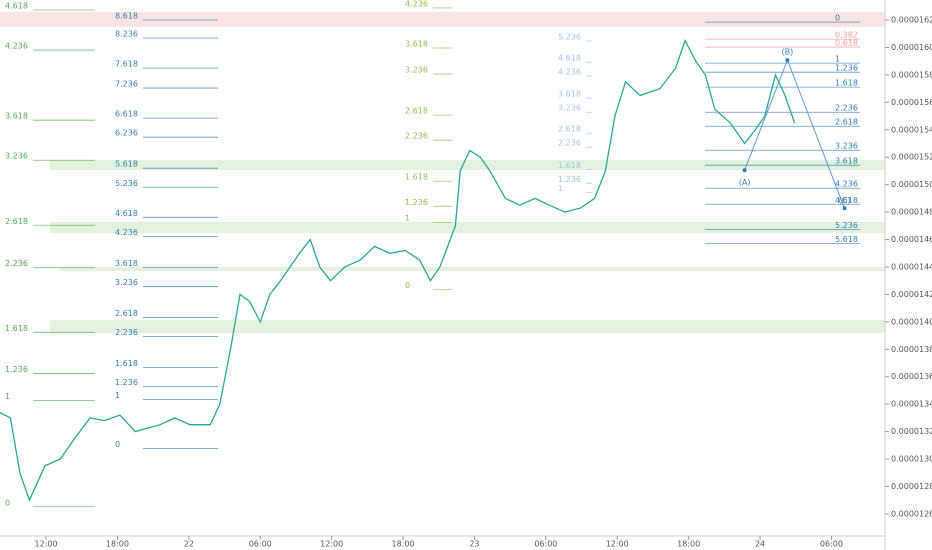 The height and width of the screenshot is (550, 932). Describe the element at coordinates (745, 182) in the screenshot. I see `wave-label: (A)` at that location.